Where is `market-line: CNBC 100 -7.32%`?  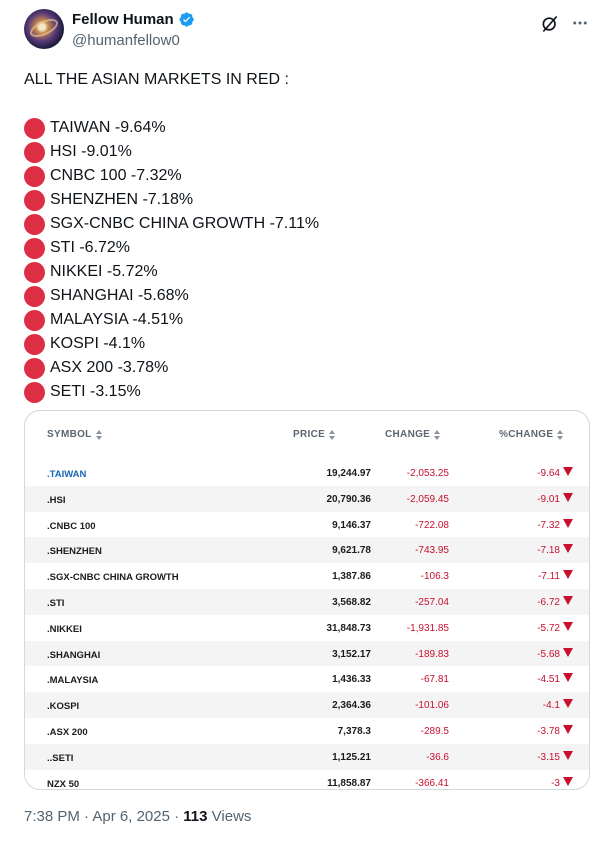
market-line: CNBC 100 -7.32% is located at coordinates (304, 176).